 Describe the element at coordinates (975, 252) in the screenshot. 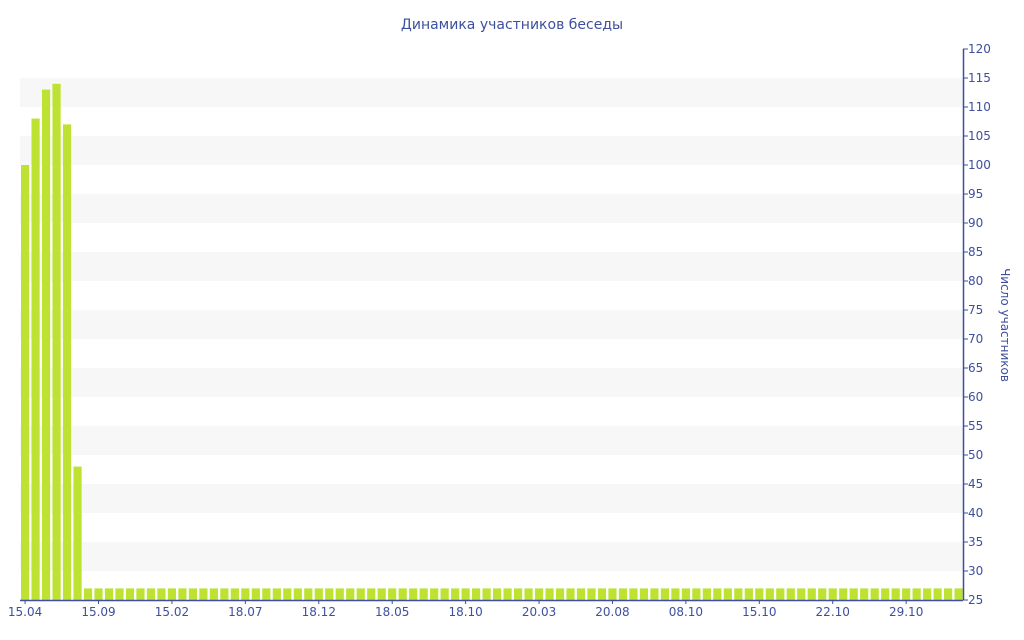

I see `y-tick-label: 85` at that location.